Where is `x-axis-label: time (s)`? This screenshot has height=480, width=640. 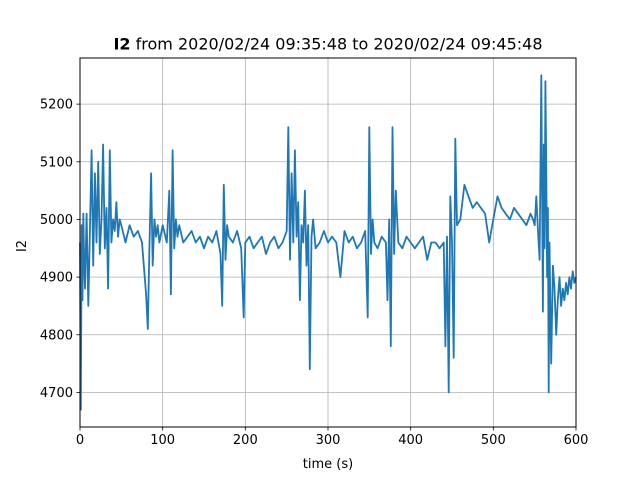
x-axis-label: time (s) is located at coordinates (328, 464).